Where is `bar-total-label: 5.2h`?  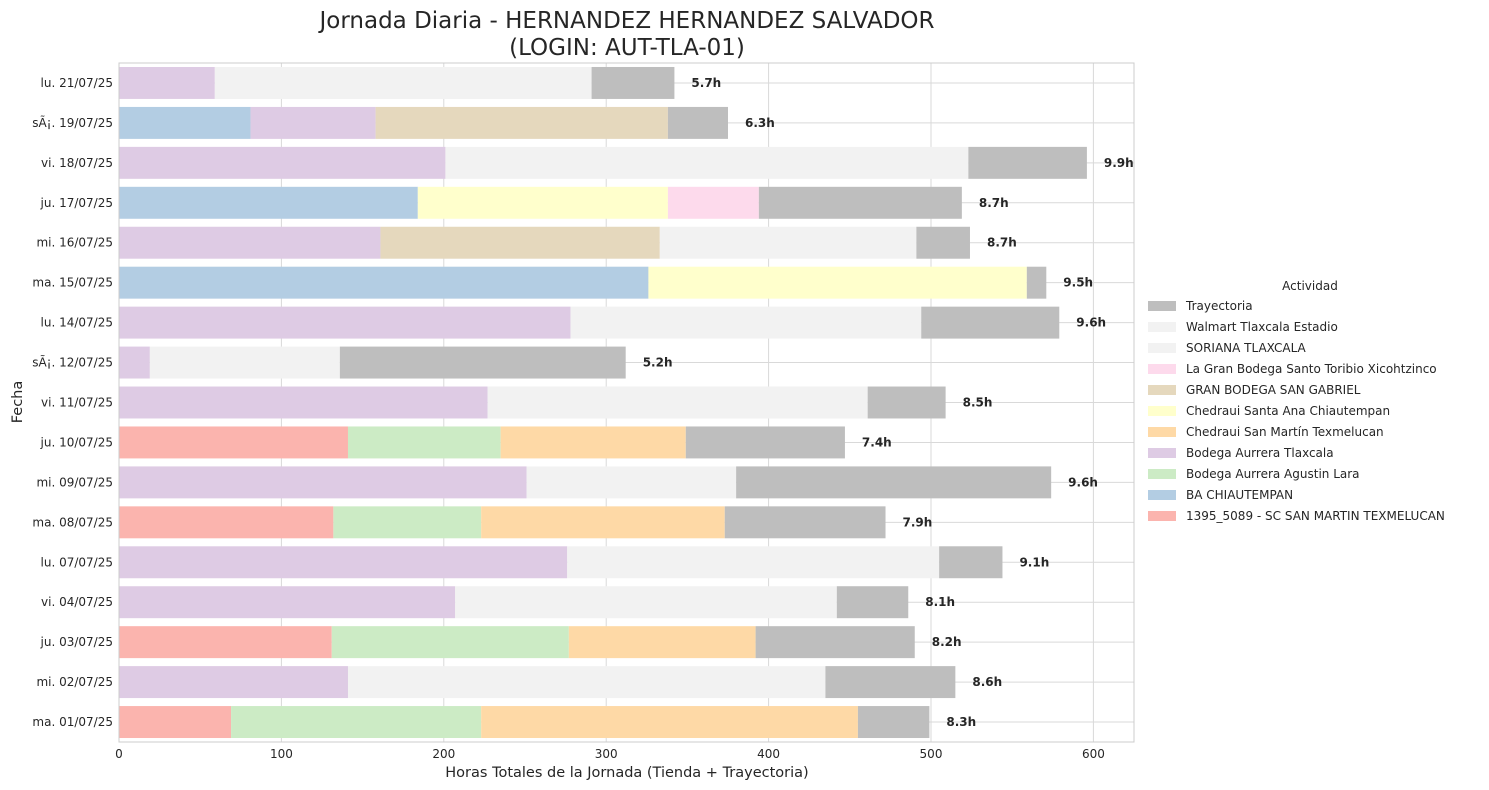 bar-total-label: 5.2h is located at coordinates (658, 363).